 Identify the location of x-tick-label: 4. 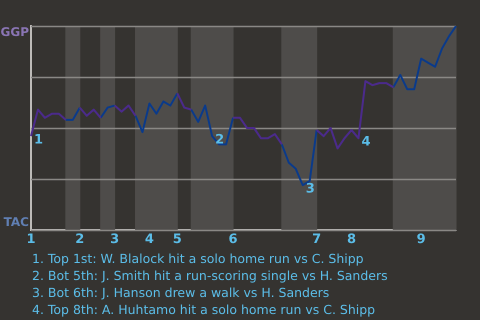
(149, 240).